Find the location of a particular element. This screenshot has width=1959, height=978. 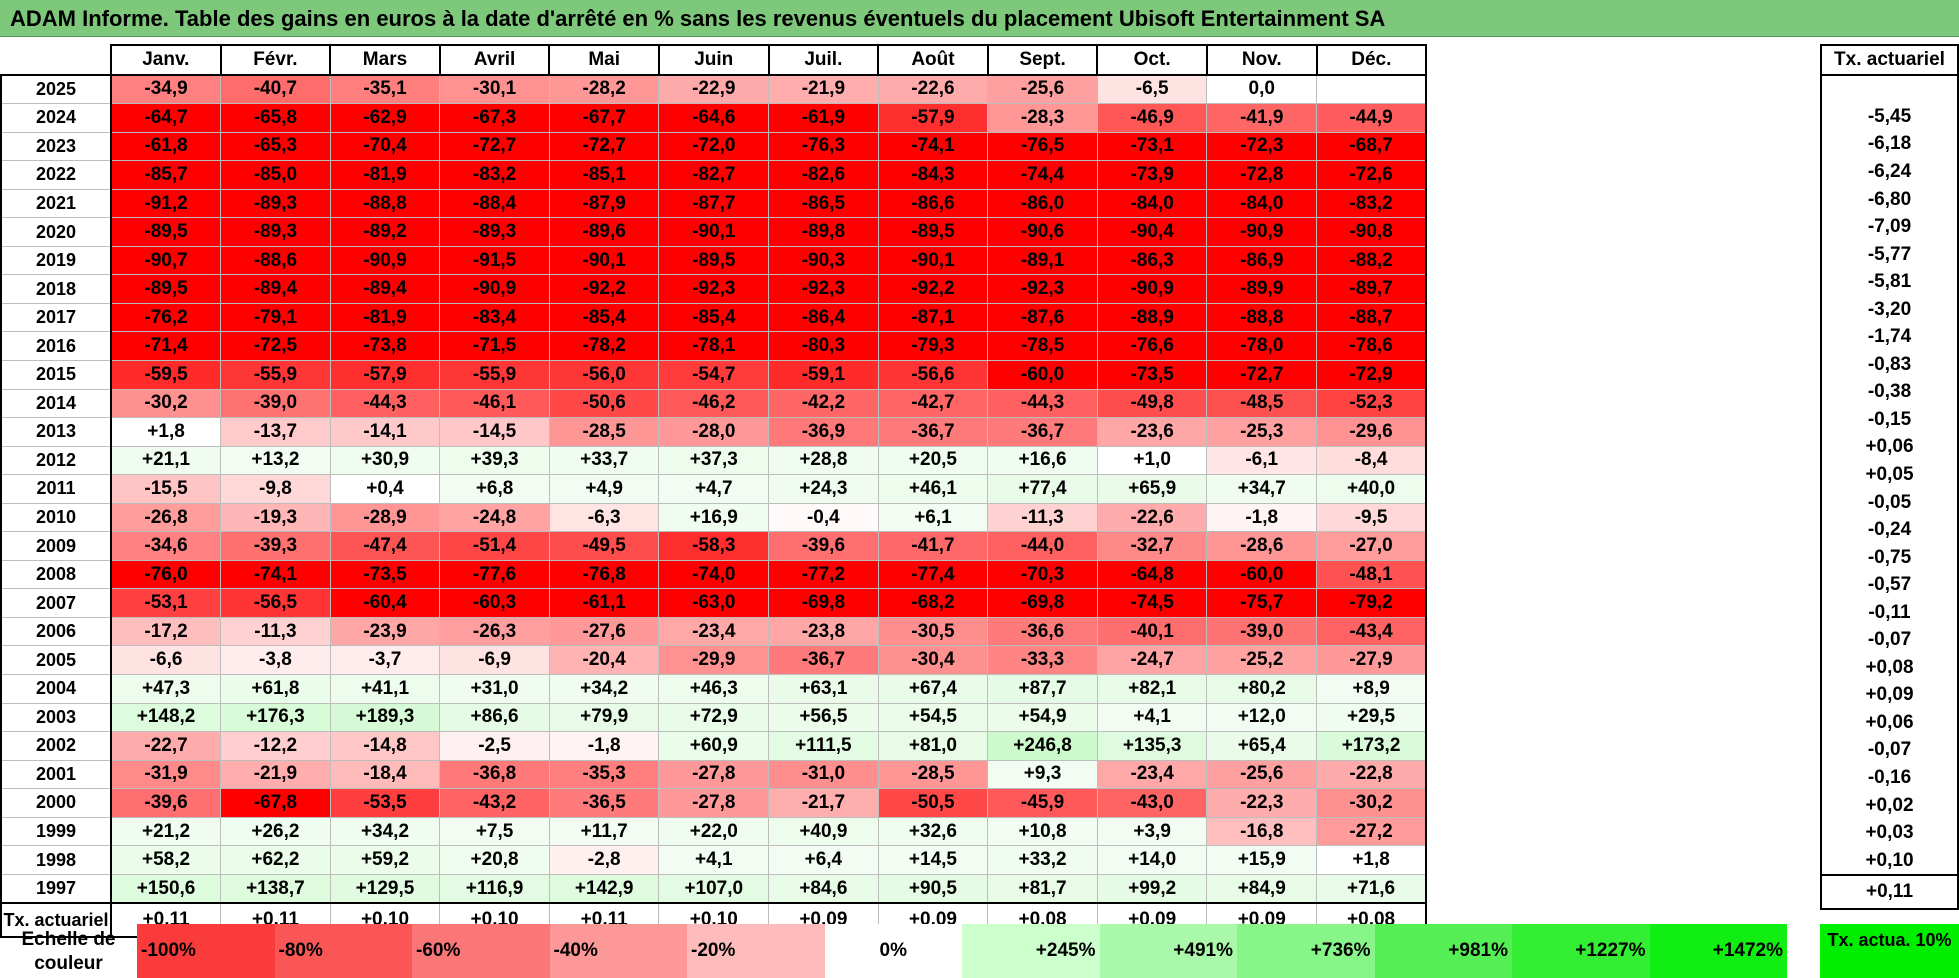

gain-cell: +129,5 is located at coordinates (385, 888).